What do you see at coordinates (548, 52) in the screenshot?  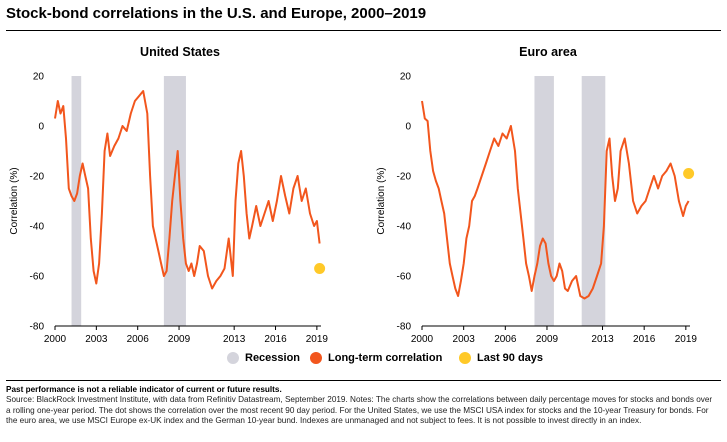 I see `chart-title: Euro area` at bounding box center [548, 52].